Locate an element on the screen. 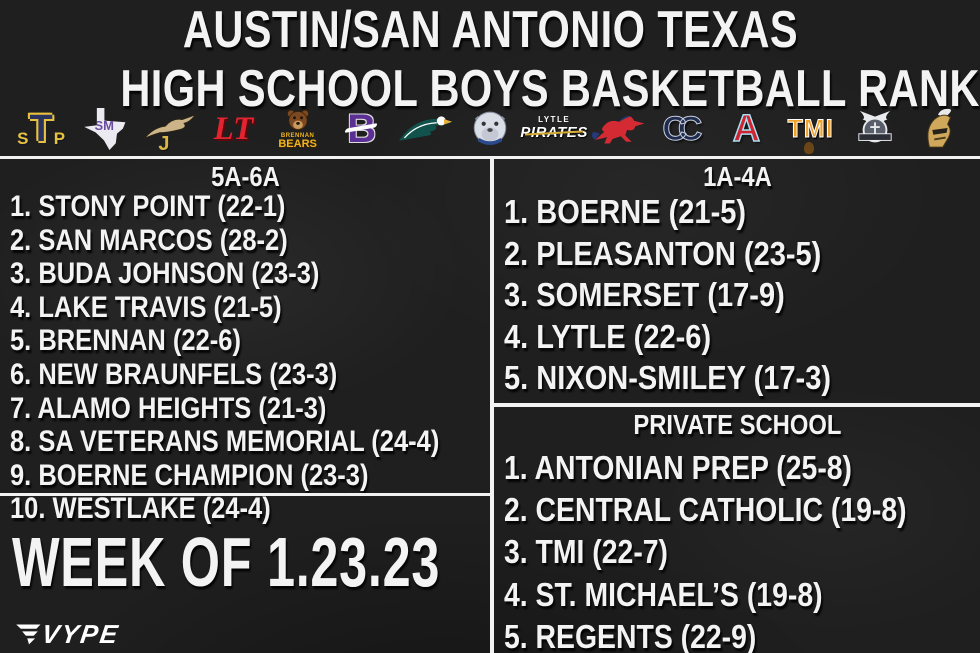  ranking-item: 3. BUDA JOHNSON (23-3) is located at coordinates (250, 275).